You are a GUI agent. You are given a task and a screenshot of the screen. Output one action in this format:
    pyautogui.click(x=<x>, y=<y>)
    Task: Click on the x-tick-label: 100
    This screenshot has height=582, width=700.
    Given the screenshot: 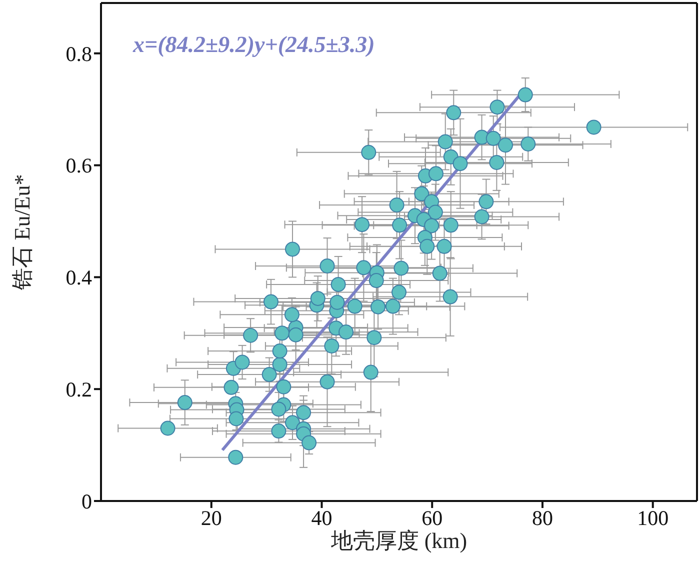 What is the action you would take?
    pyautogui.click(x=653, y=518)
    